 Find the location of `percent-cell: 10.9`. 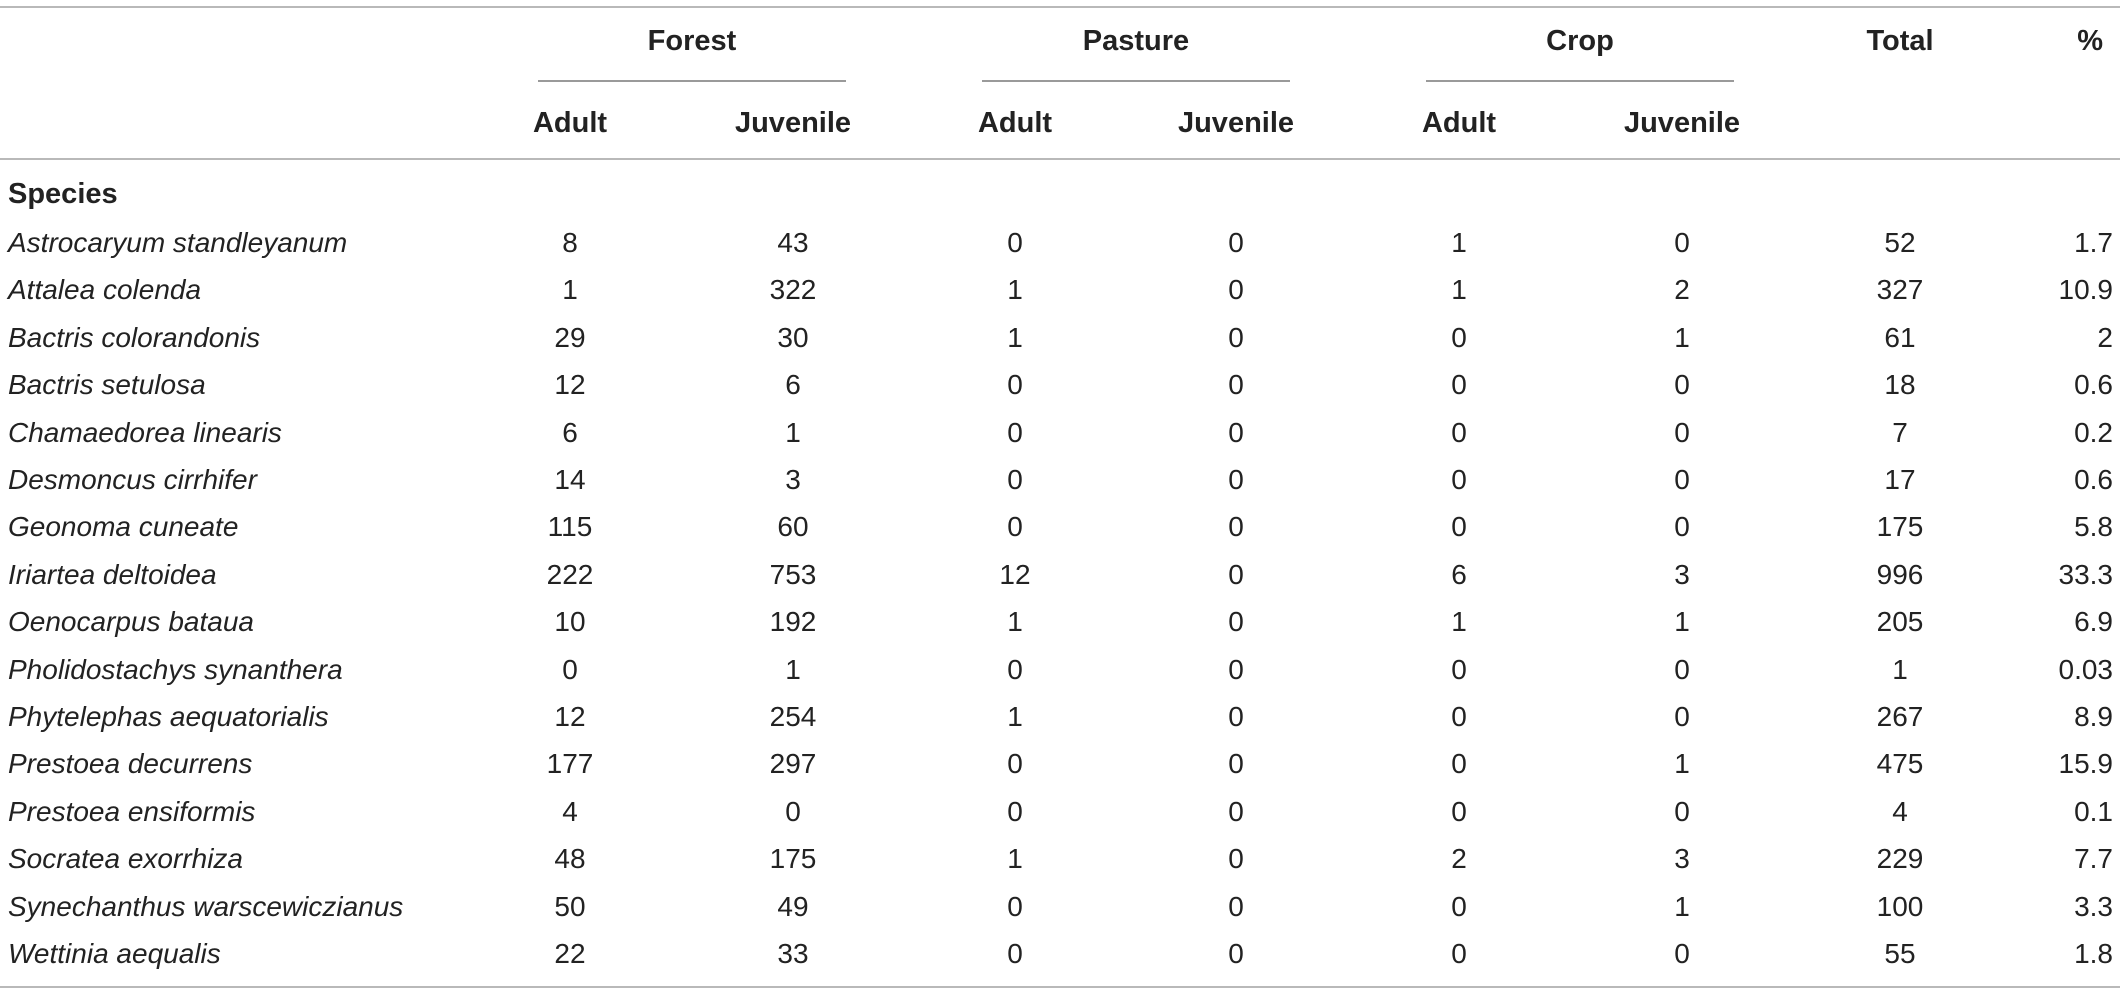

percent-cell: 10.9 is located at coordinates (2086, 290).